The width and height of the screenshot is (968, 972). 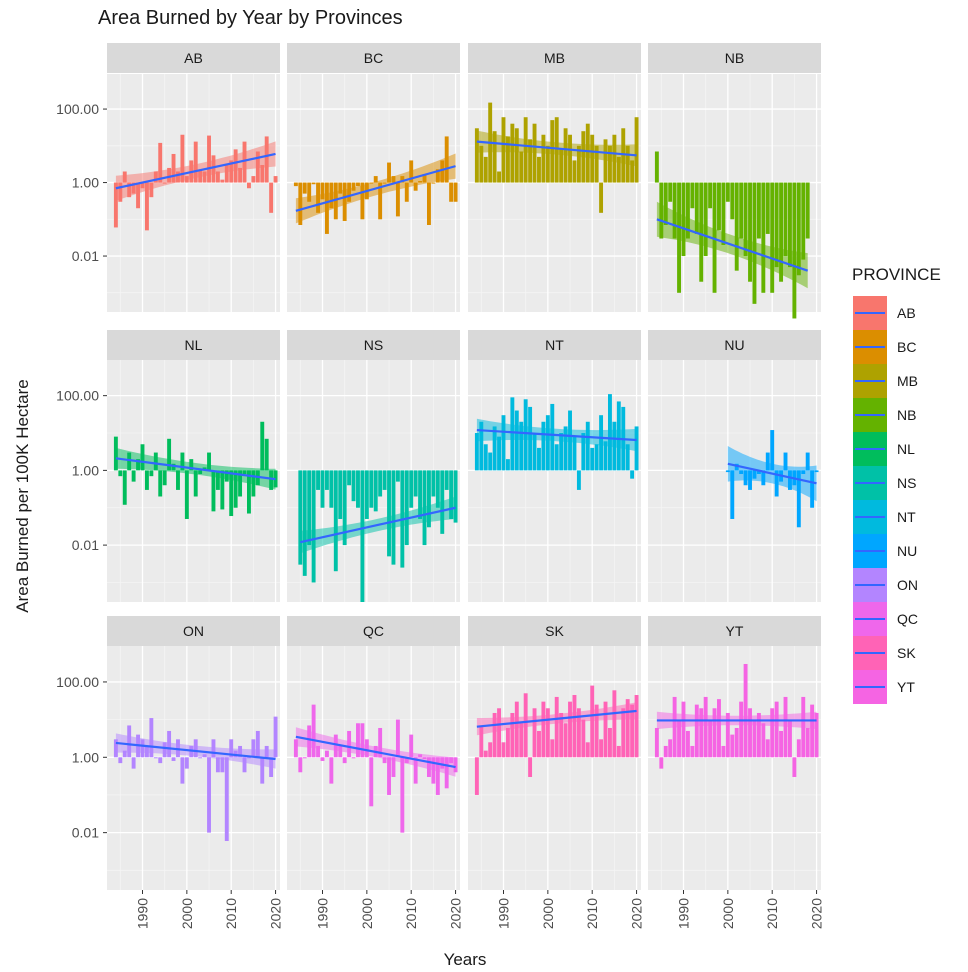 What do you see at coordinates (907, 551) in the screenshot?
I see `legend-label: NU` at bounding box center [907, 551].